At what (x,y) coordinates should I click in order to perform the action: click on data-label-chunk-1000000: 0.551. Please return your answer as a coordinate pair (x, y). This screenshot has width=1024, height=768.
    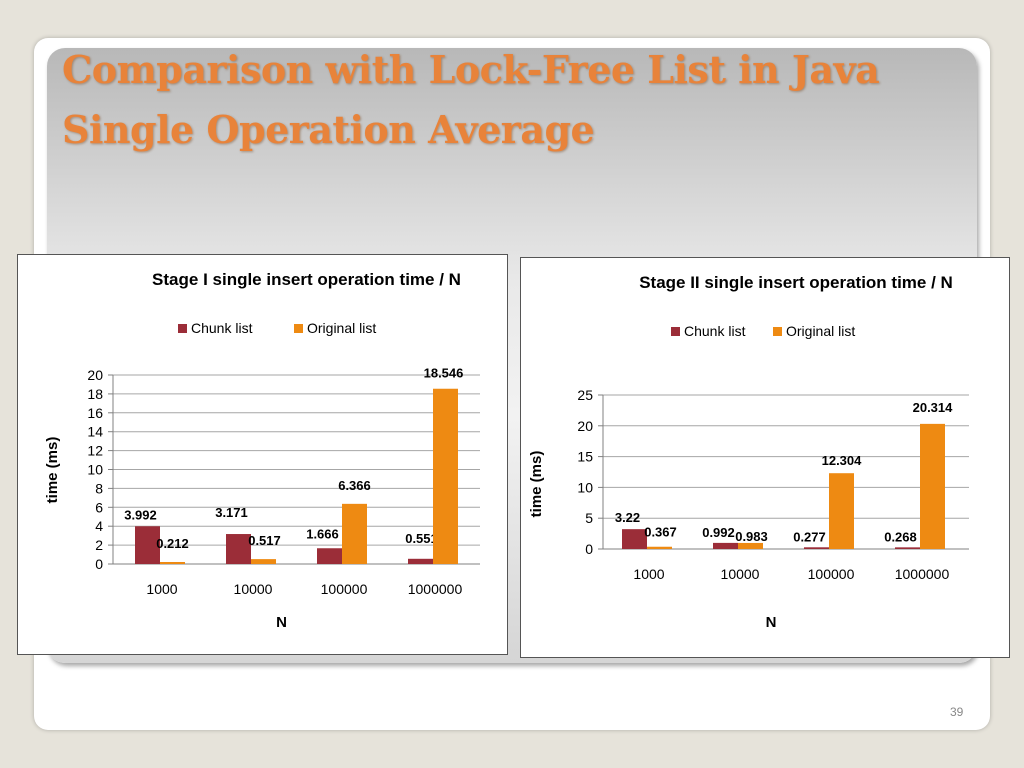
    Looking at the image, I should click on (421, 538).